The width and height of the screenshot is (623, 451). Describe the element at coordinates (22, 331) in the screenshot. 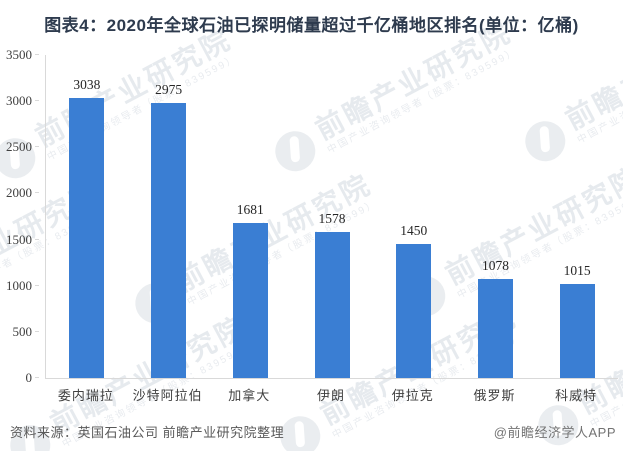

I see `y-tick-label: 500` at that location.